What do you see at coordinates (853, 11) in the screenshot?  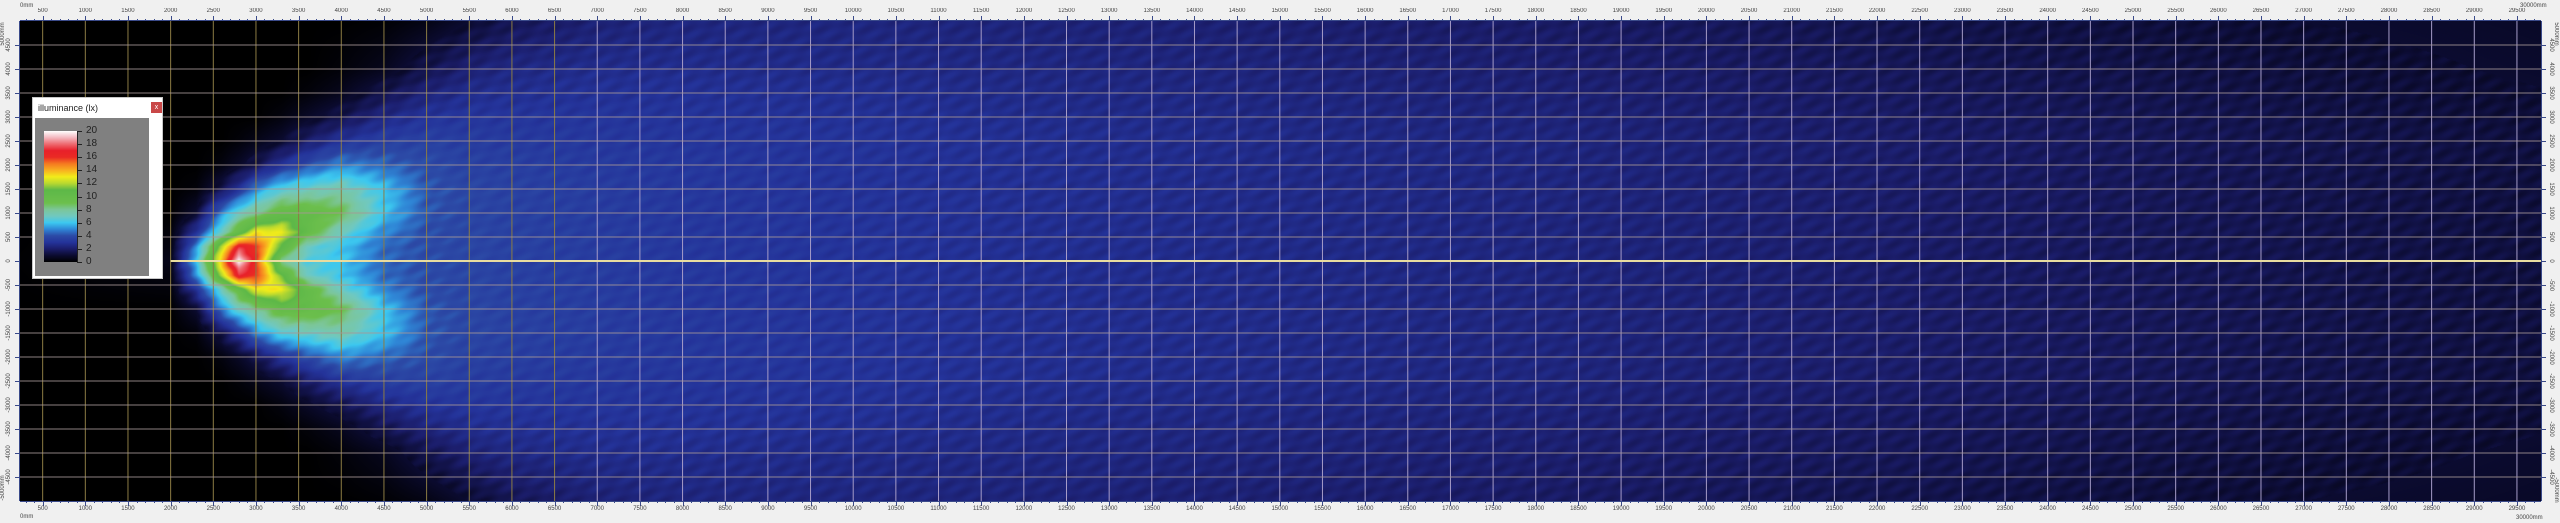 I see `x-tick-label-top: 10000` at bounding box center [853, 11].